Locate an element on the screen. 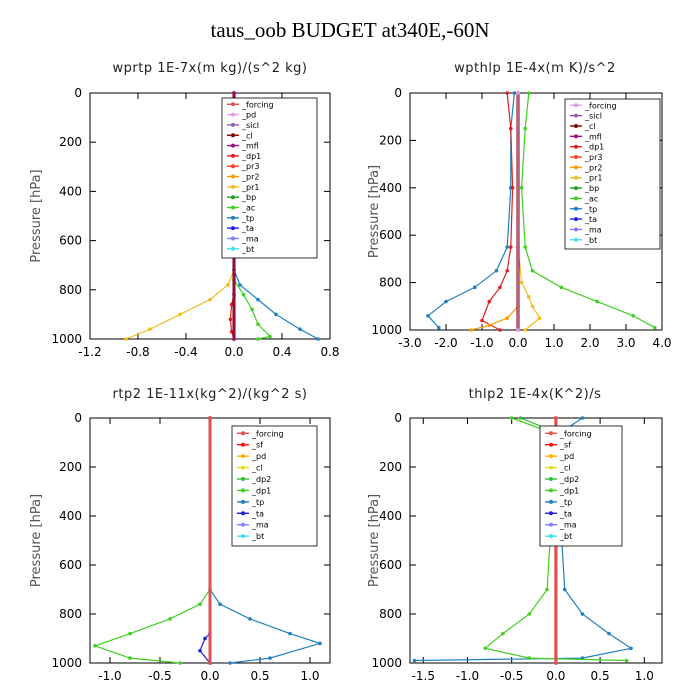  legend-label: _ac is located at coordinates (591, 198).